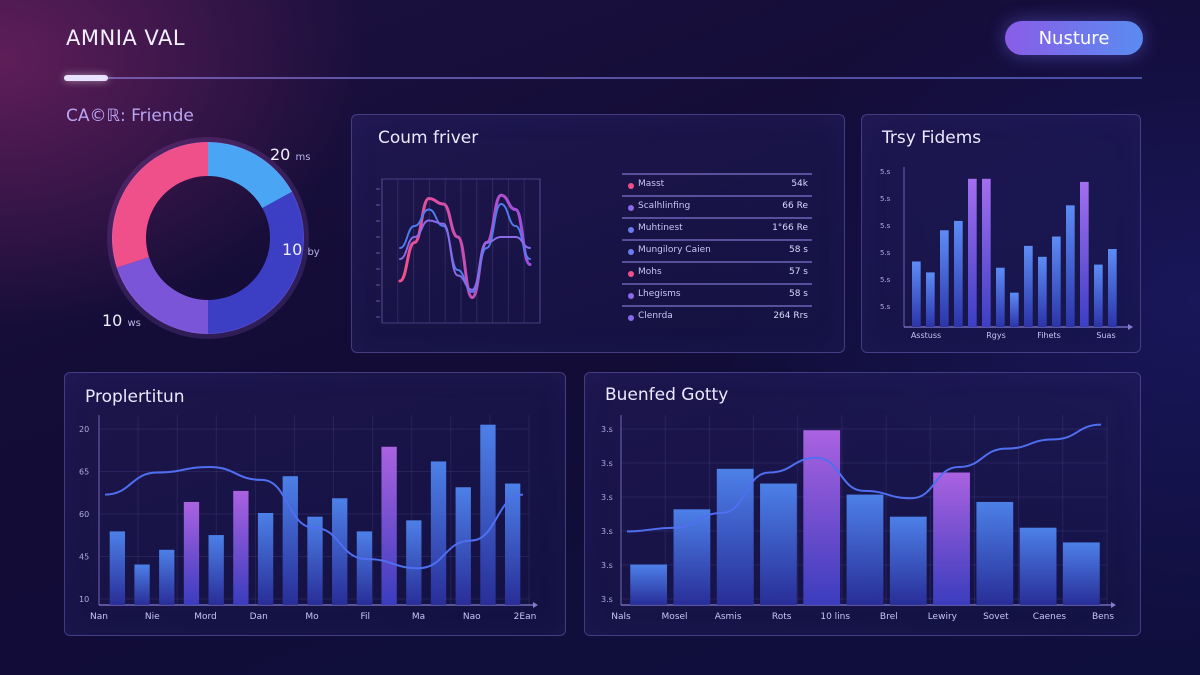 This screenshot has width=1200, height=675. Describe the element at coordinates (1130, 327) in the screenshot. I see `bar-x-axis-arrow` at that location.